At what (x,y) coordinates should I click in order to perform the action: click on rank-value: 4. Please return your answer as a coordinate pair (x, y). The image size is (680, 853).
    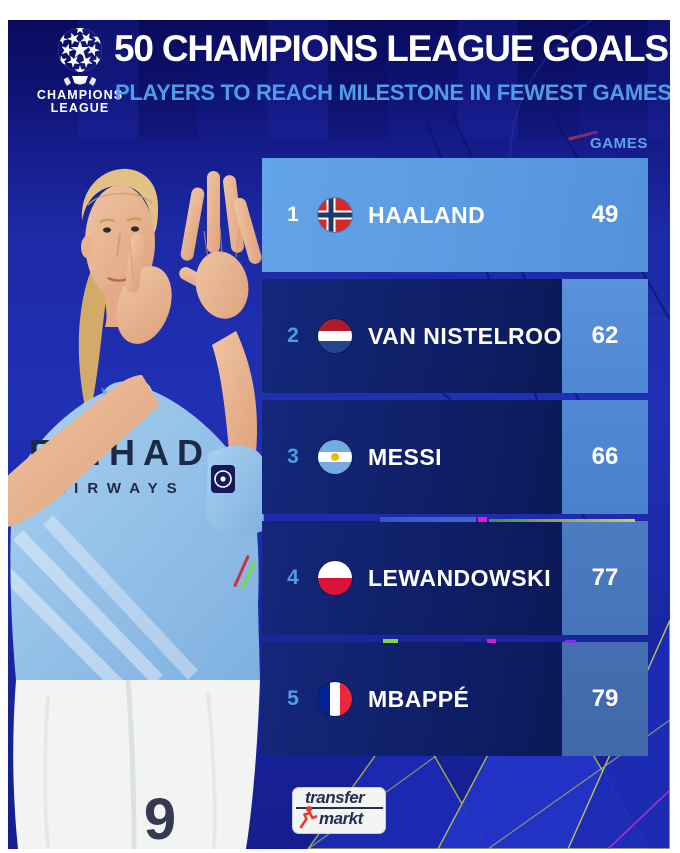
    Looking at the image, I should click on (293, 577).